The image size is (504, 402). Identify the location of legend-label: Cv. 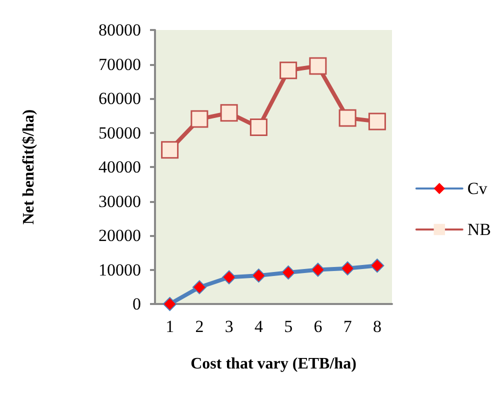
(477, 188).